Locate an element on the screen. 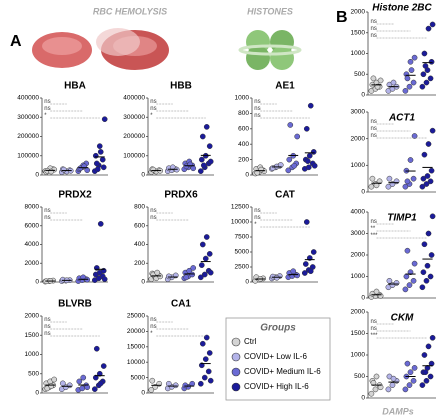 This screenshot has height=420, width=440. y-tick-label: 1500 is located at coordinates (358, 32).